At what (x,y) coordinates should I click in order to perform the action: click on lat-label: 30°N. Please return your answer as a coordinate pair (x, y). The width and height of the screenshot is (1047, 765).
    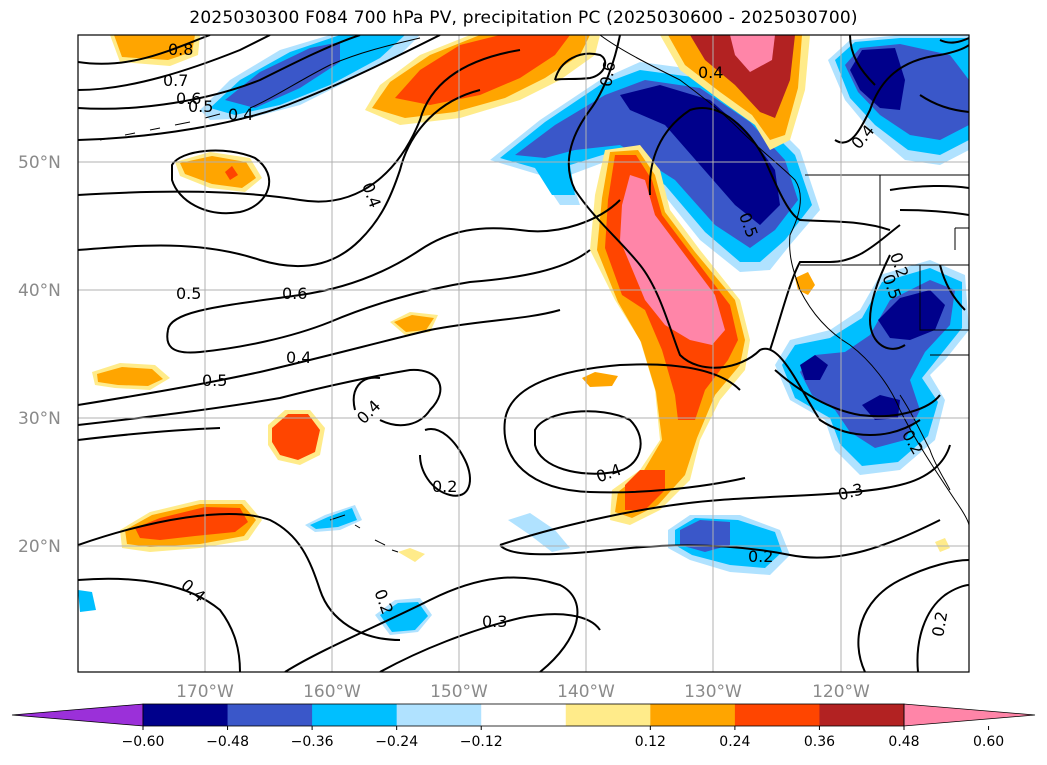
    Looking at the image, I should click on (39, 419).